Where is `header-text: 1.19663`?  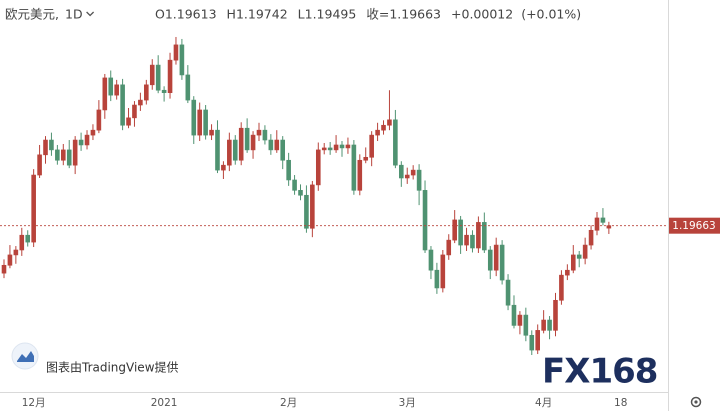
header-text: 1.19663 is located at coordinates (415, 14).